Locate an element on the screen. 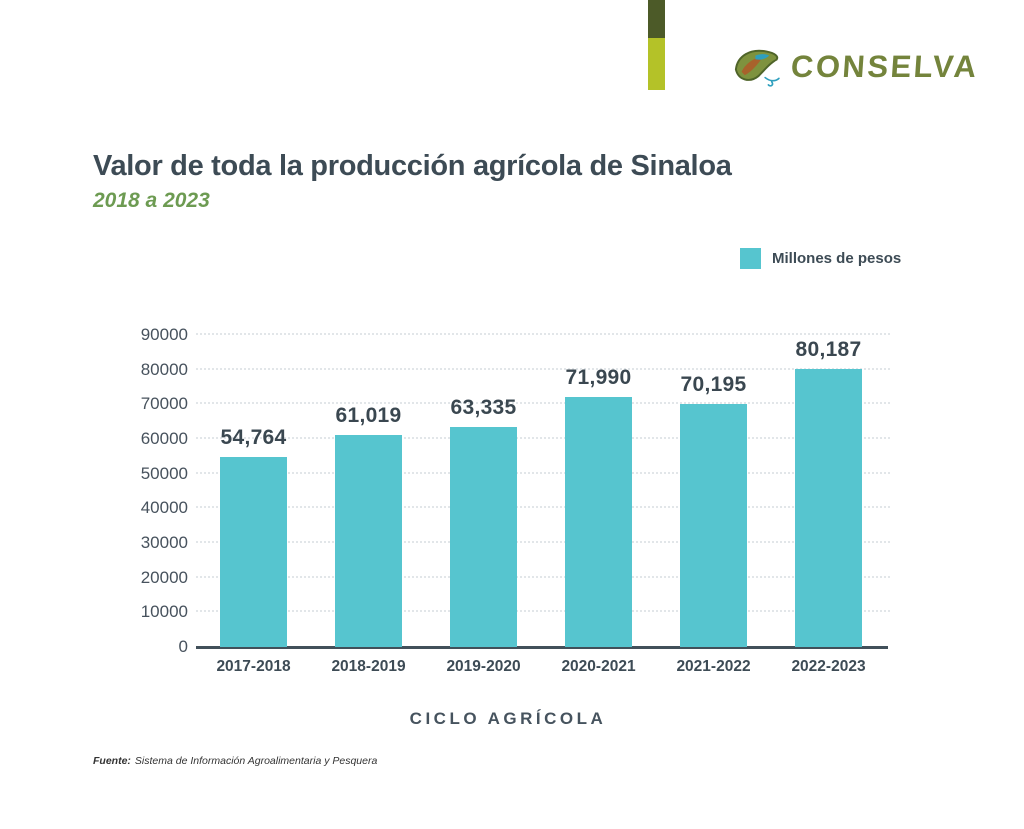 The height and width of the screenshot is (829, 1024). x-axis-title: CICLO AGRÍCOLA is located at coordinates (508, 718).